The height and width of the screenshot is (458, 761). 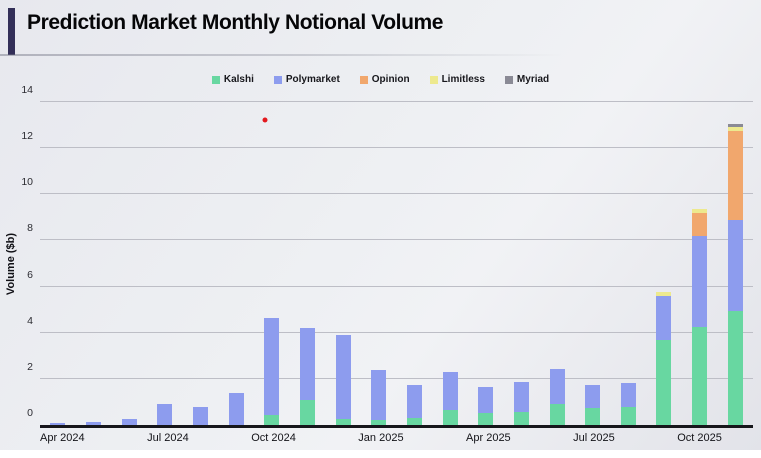 I want to click on bar-jul-2025, so click(x=593, y=263).